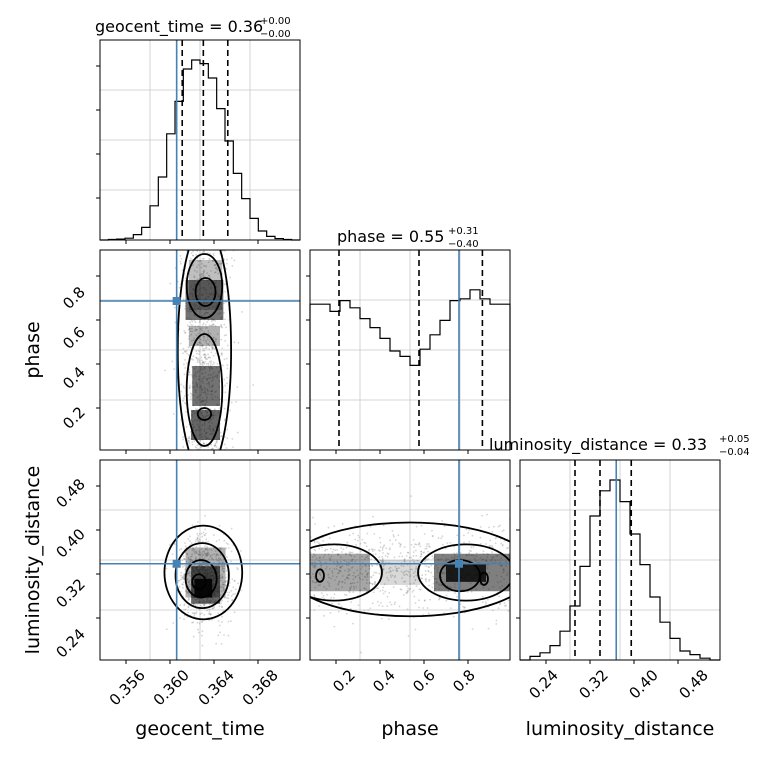 This screenshot has width=760, height=760. Describe the element at coordinates (390, 236) in the screenshot. I see `title-phase: phase = 0.55` at that location.